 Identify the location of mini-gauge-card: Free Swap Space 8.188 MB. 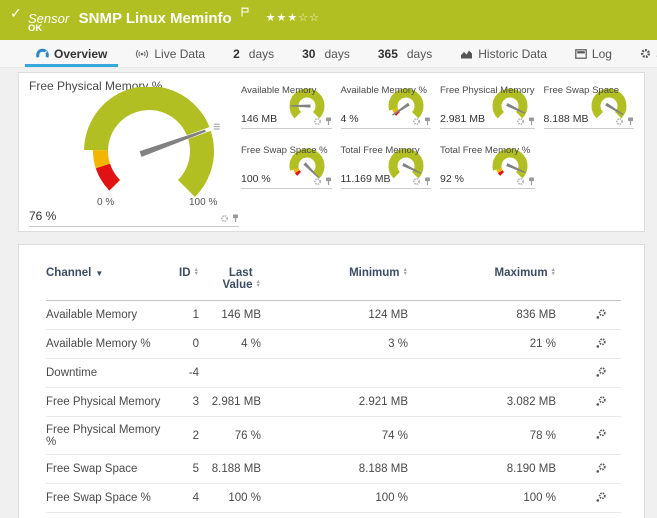
(588, 107).